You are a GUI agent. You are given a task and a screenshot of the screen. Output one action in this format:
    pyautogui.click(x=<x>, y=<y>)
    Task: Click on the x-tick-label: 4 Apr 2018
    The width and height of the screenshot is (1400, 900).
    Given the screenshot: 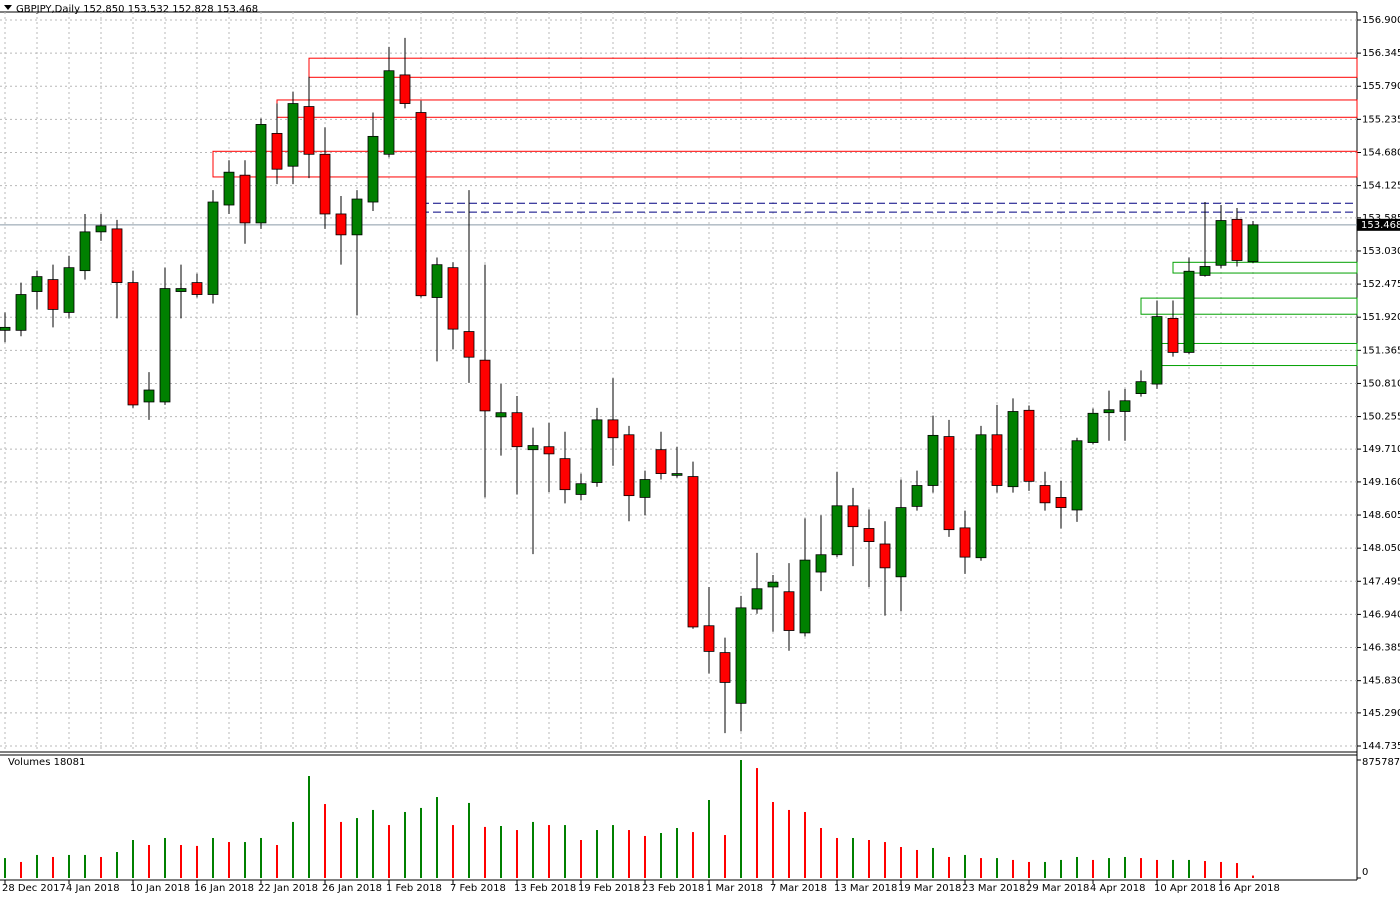 What is the action you would take?
    pyautogui.click(x=1117, y=888)
    